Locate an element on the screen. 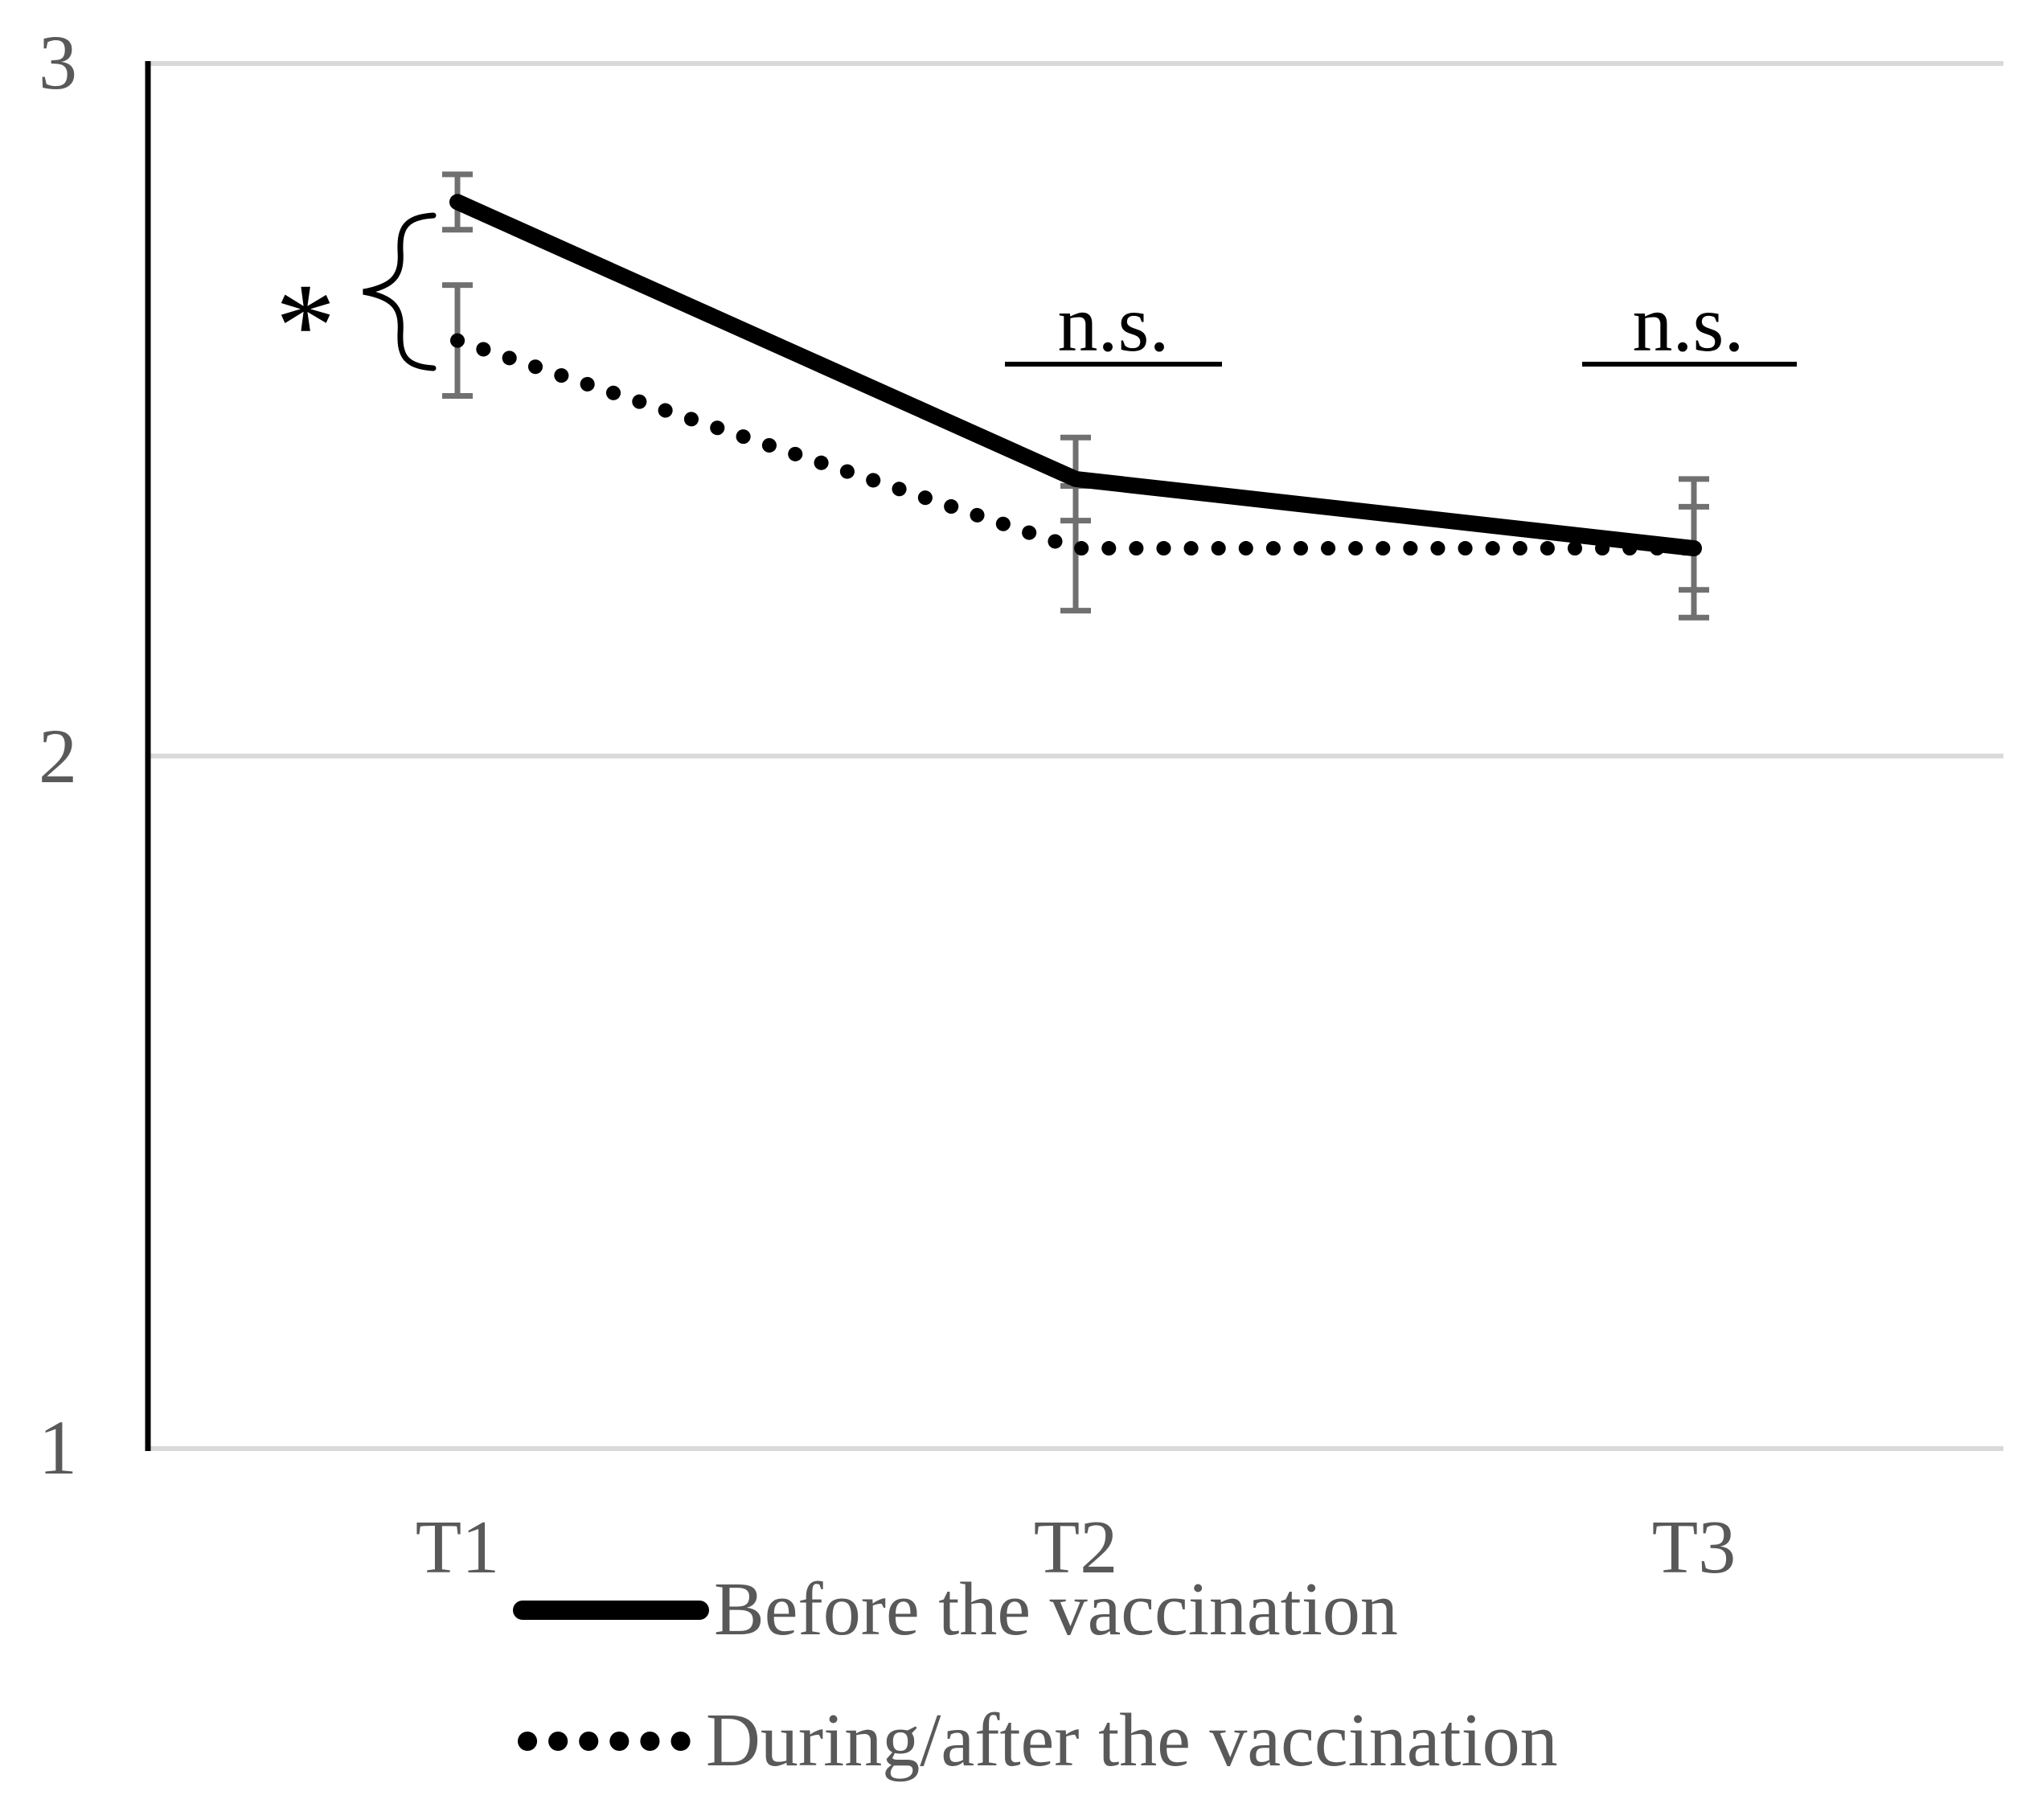 Image resolution: width=2042 pixels, height=1820 pixels. series-line-during is located at coordinates (1075, 444).